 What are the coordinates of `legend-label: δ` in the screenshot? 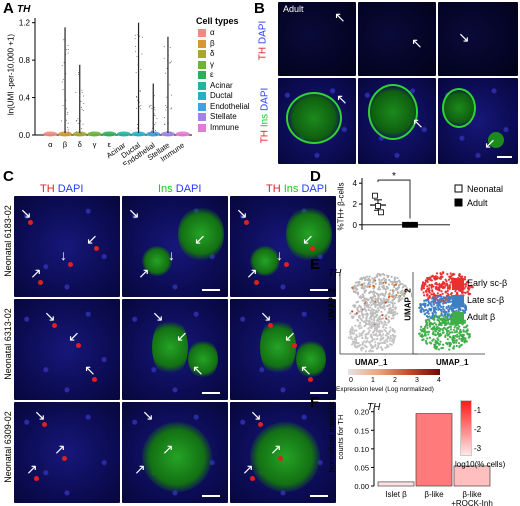 It's located at (212, 53).